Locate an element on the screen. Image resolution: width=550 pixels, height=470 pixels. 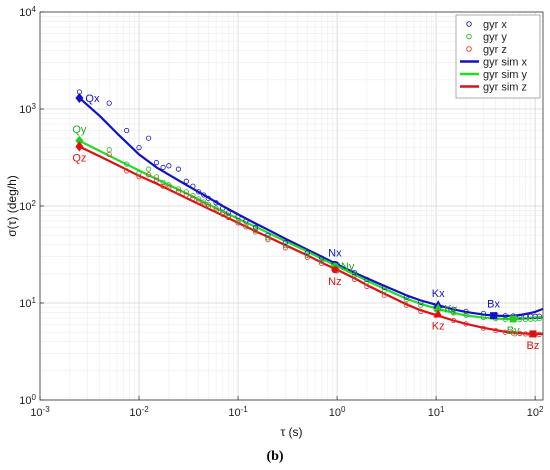
legend-label-2: gyr z is located at coordinates (495, 50).